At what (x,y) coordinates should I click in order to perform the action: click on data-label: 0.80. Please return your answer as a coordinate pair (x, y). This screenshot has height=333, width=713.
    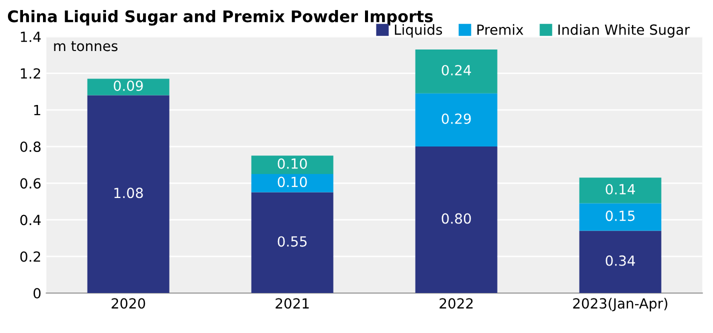
    Looking at the image, I should click on (456, 218).